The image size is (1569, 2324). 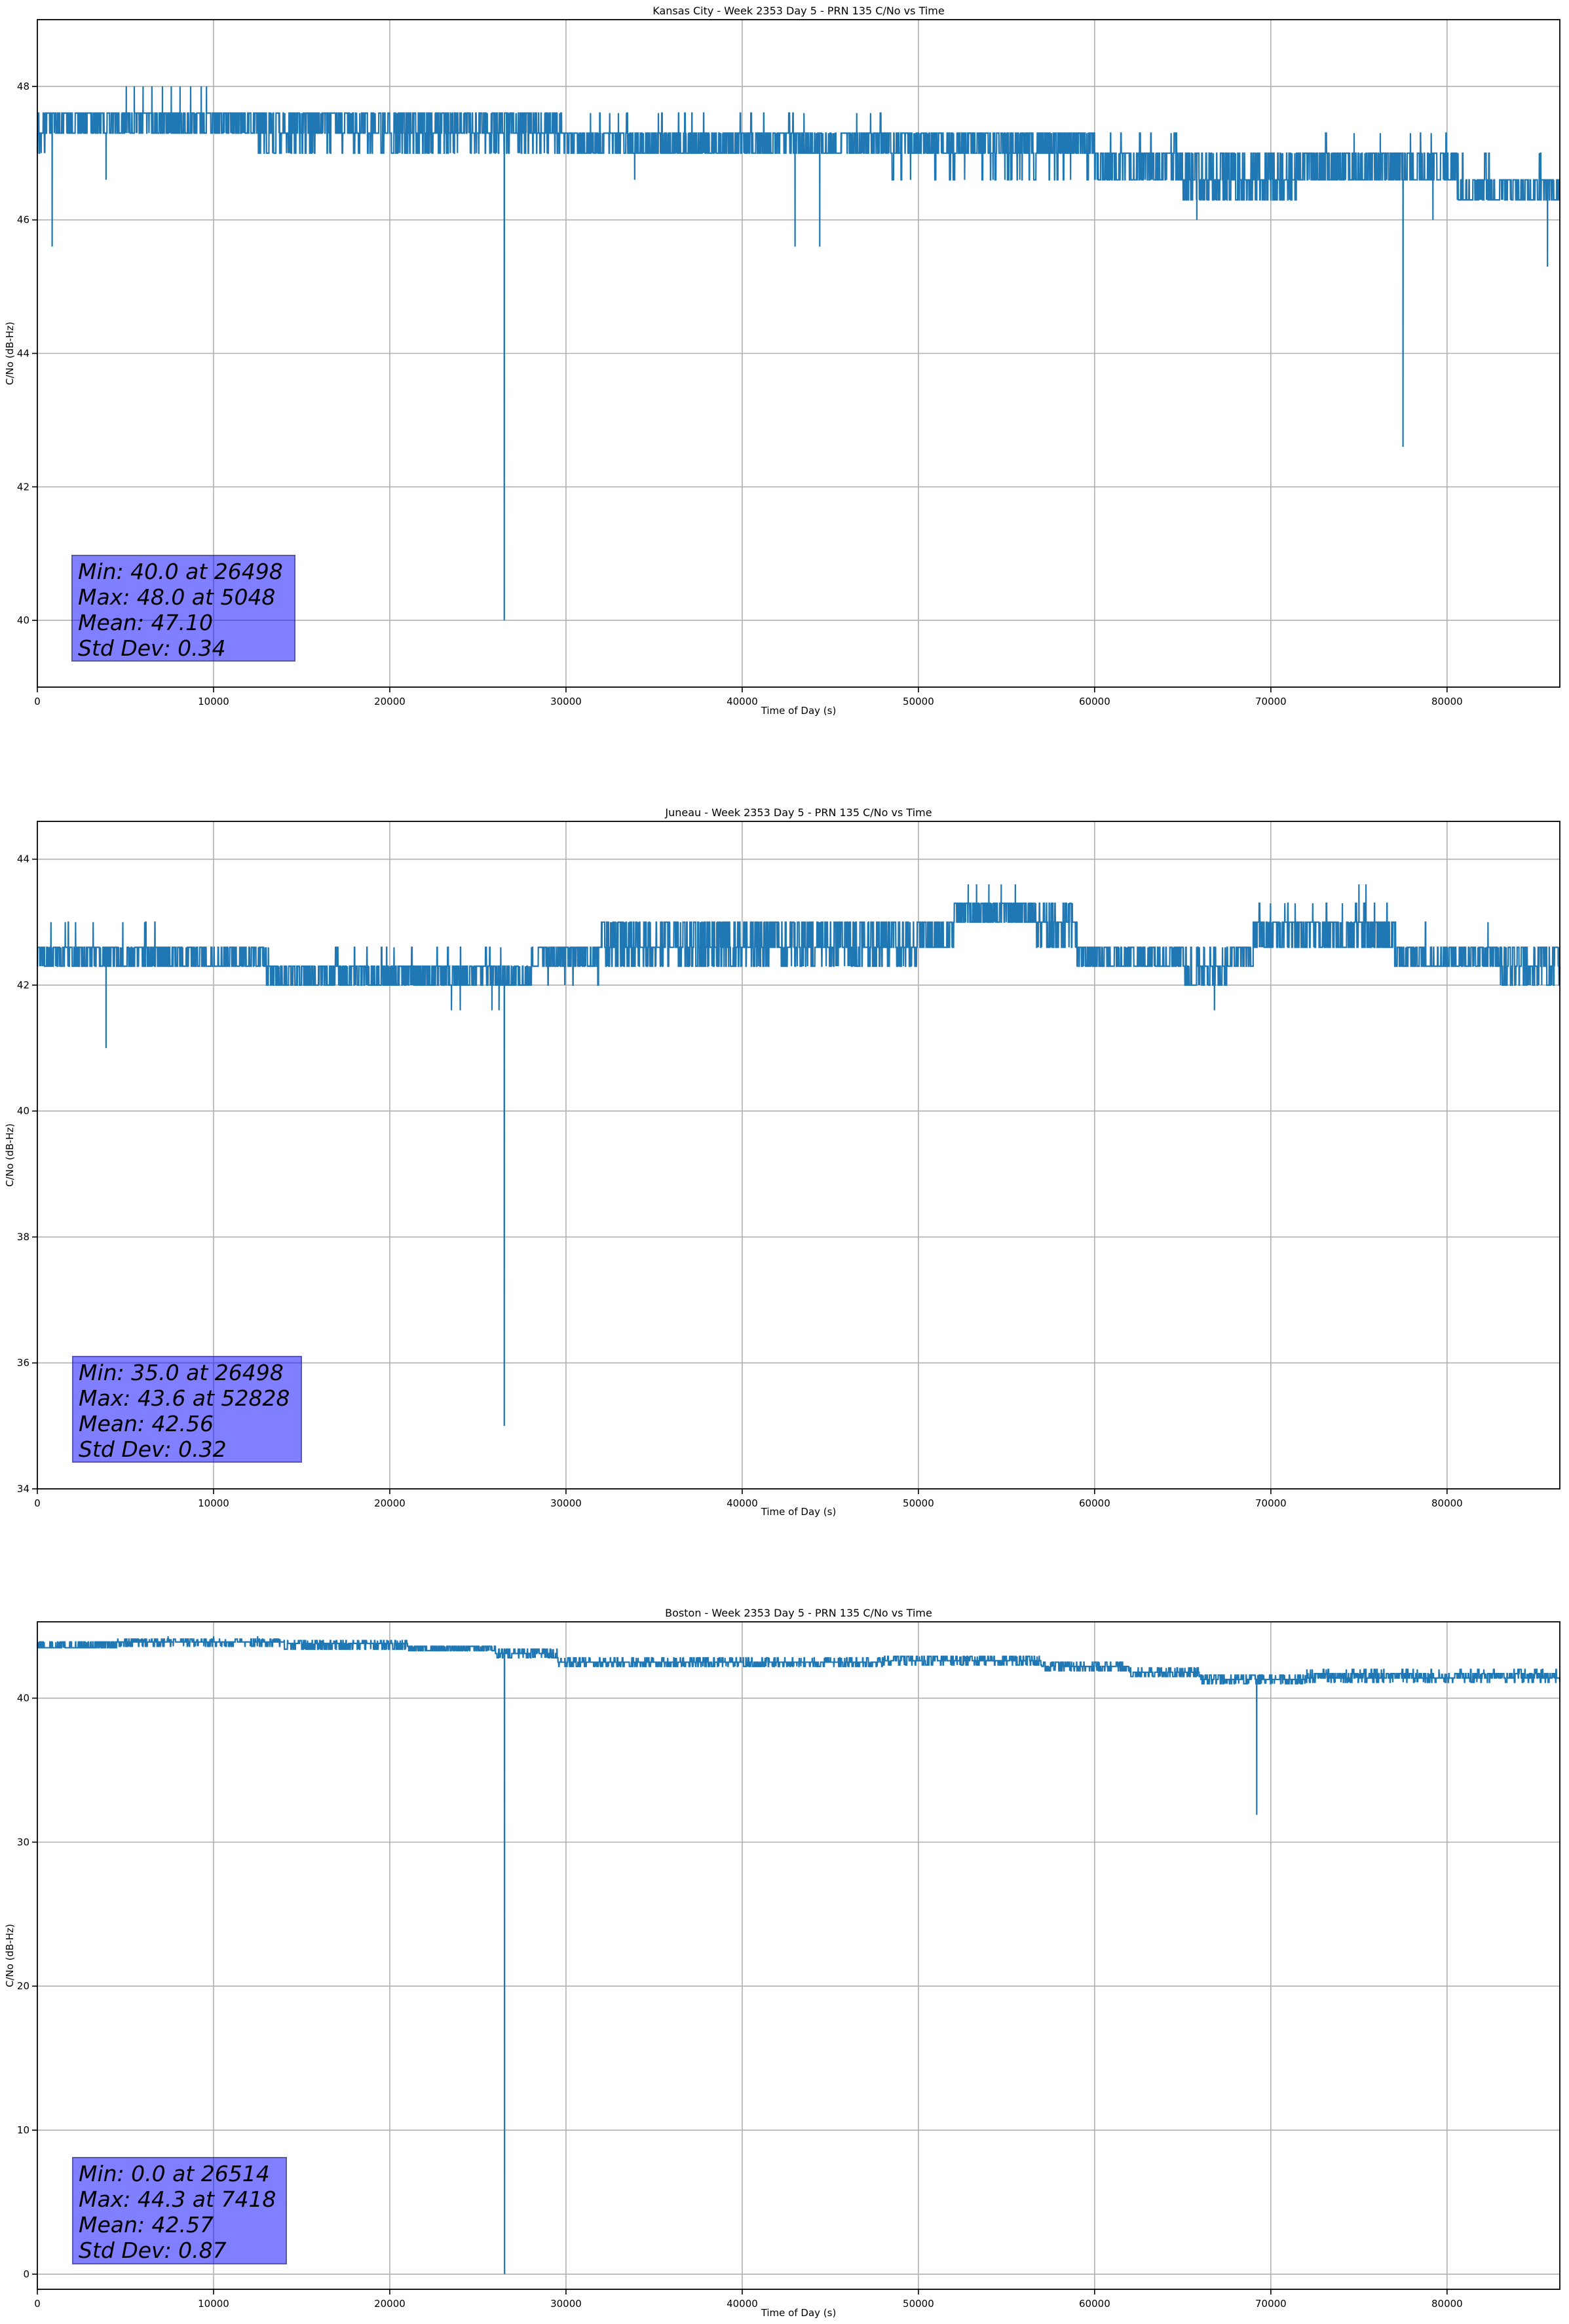 What do you see at coordinates (23, 220) in the screenshot?
I see `y-tick-label: 46` at bounding box center [23, 220].